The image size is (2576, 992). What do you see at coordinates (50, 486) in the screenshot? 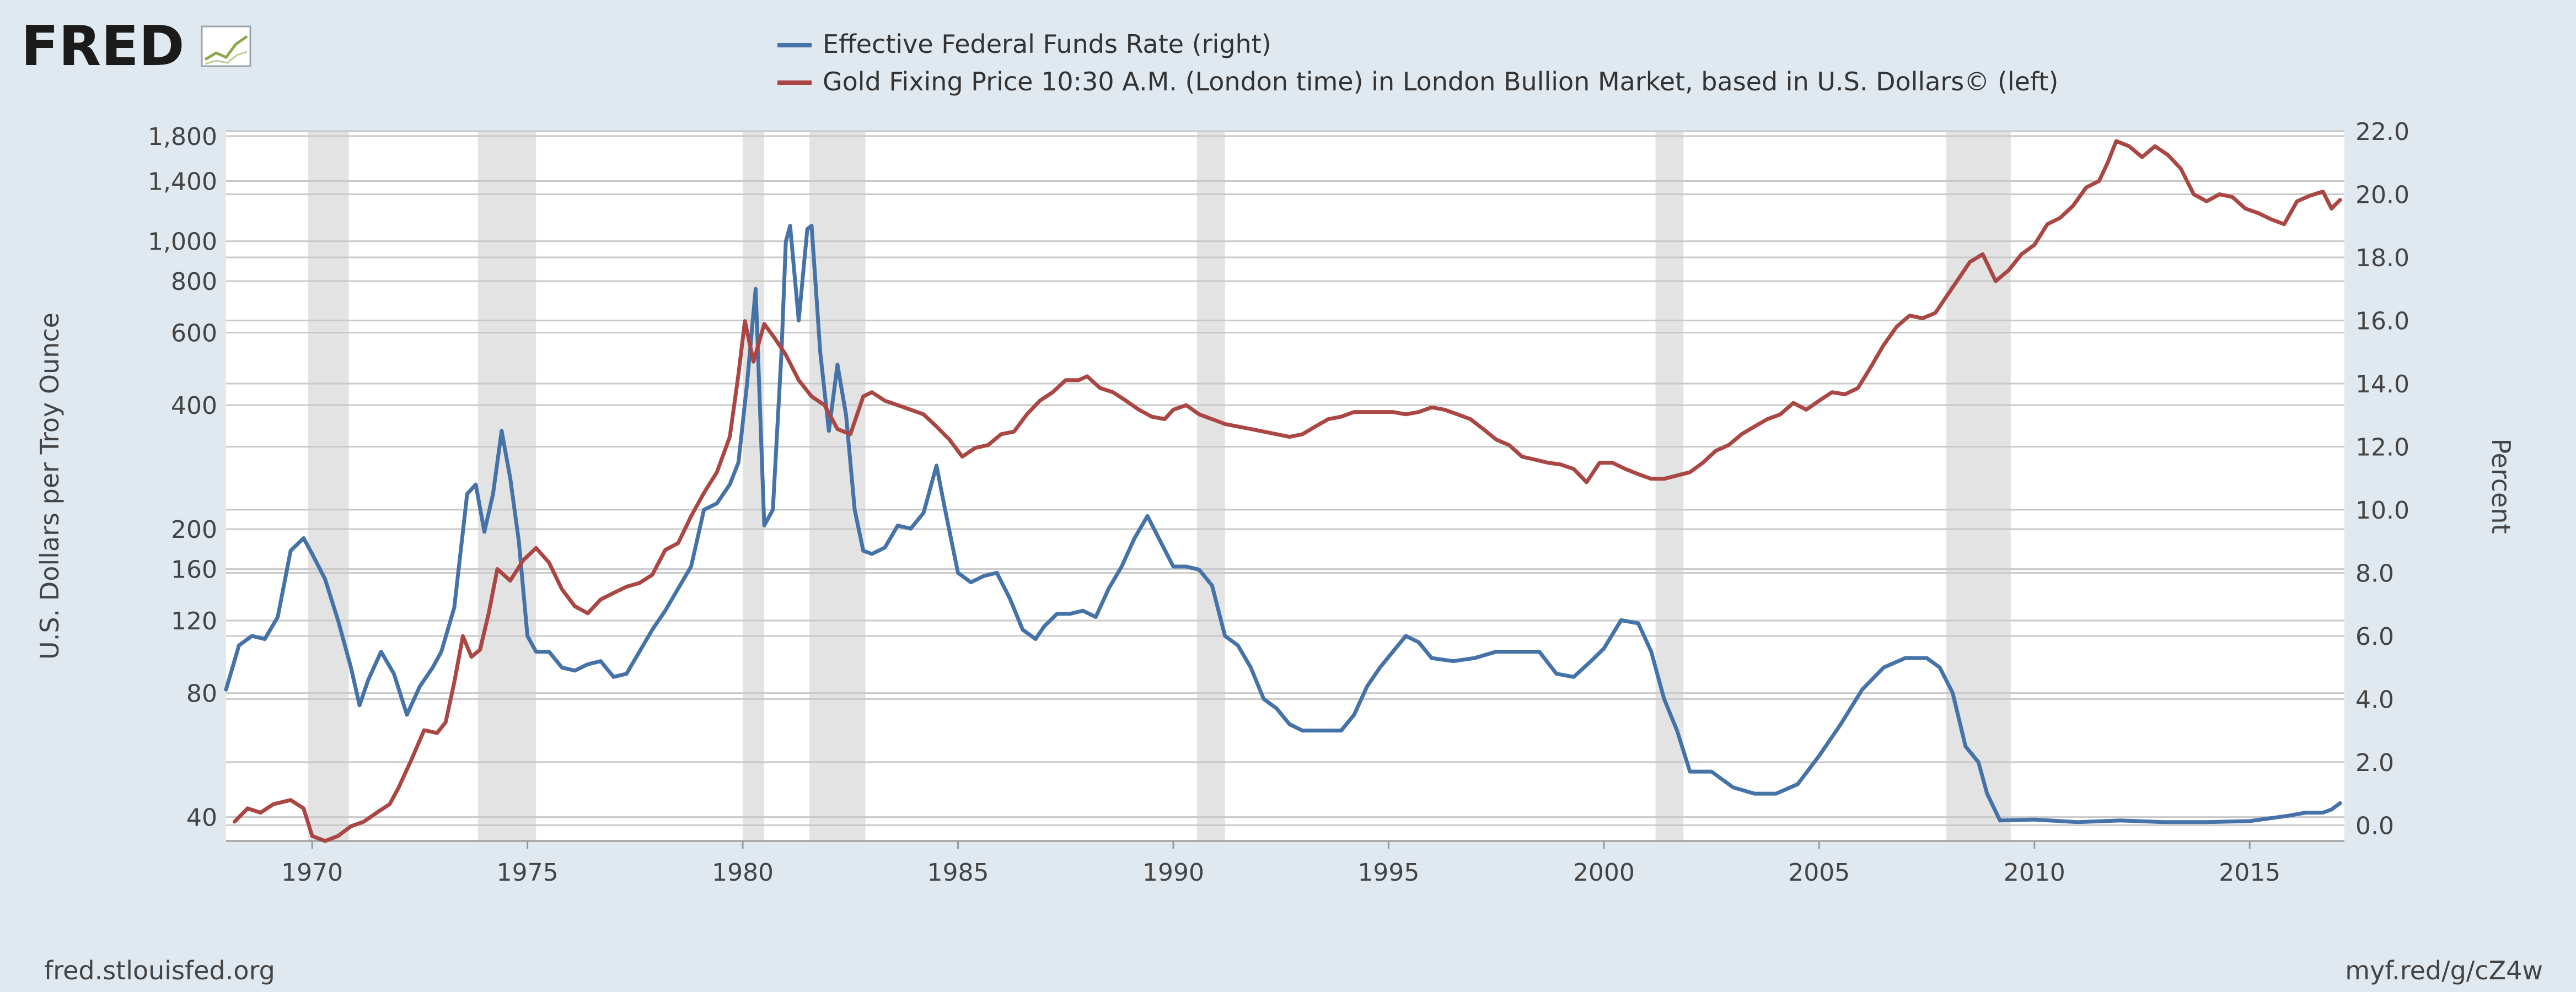
I see `left-axis-title: U.S. Dollars per Troy Ounce` at bounding box center [50, 486].